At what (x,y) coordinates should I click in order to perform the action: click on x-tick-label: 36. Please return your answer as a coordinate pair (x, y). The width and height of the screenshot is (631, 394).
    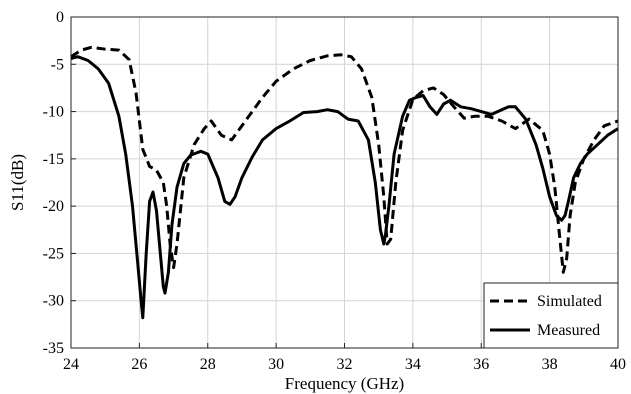
    Looking at the image, I should click on (481, 364).